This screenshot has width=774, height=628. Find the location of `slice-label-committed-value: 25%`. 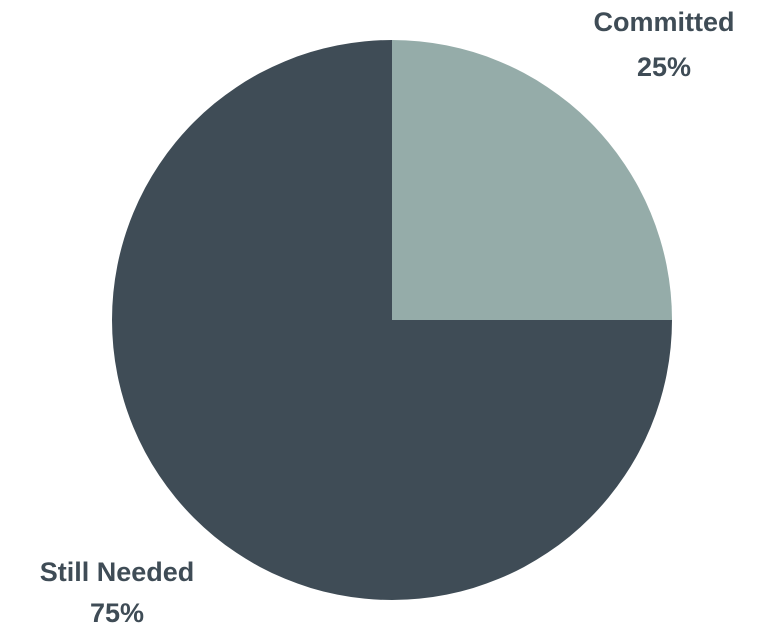

slice-label-committed-value: 25% is located at coordinates (664, 67).